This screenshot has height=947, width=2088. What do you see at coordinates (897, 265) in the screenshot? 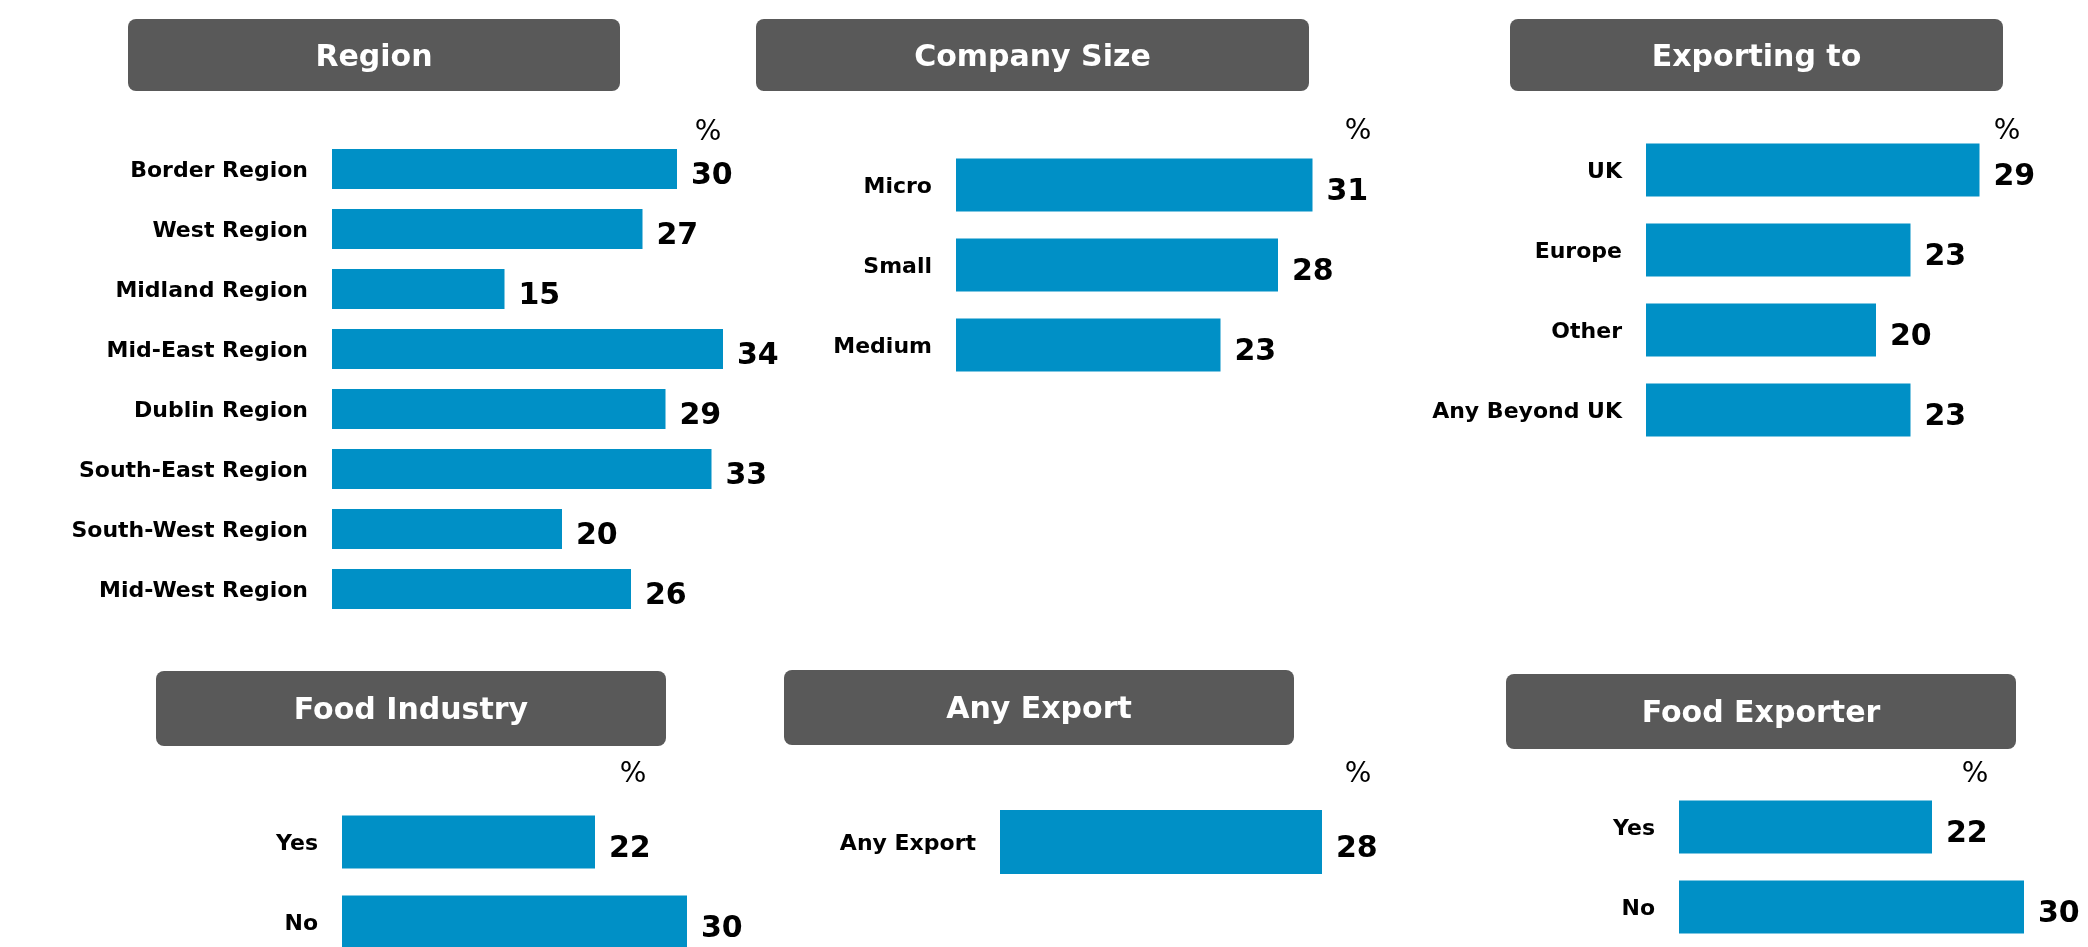
I see `y-tick-label: Small` at bounding box center [897, 265].